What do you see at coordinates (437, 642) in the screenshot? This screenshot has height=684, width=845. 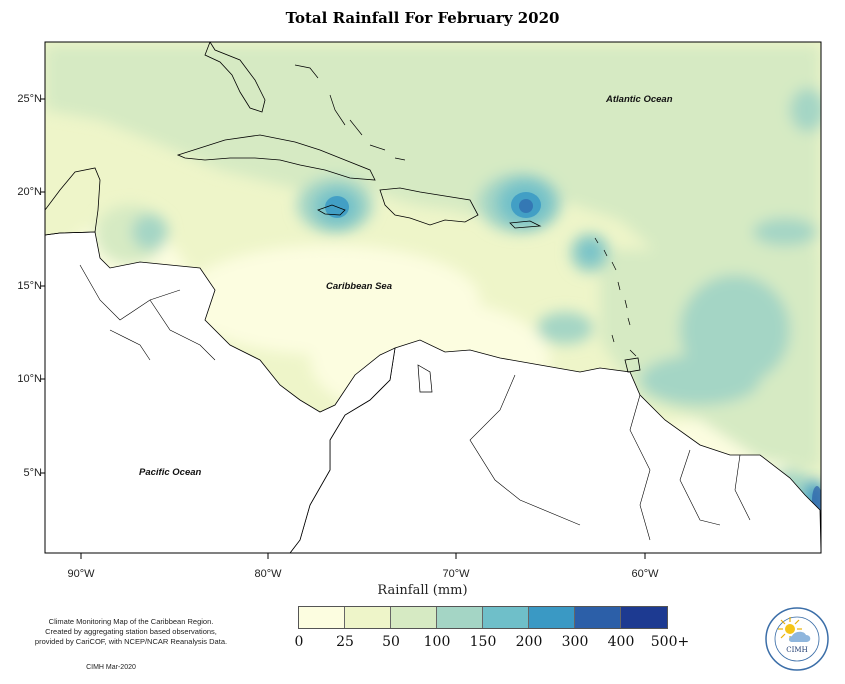 I see `legend-tick-100: 100` at bounding box center [437, 642].